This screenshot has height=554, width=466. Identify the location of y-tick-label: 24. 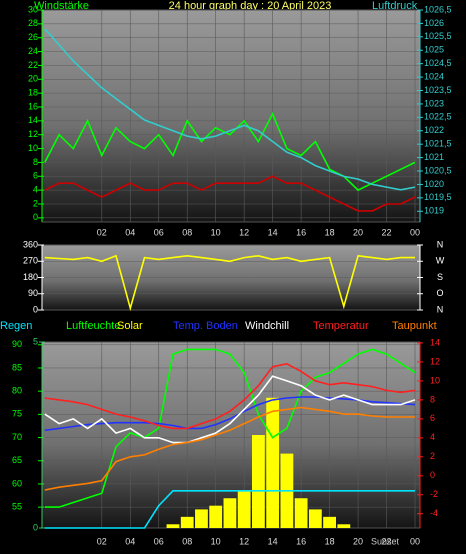
(33, 51).